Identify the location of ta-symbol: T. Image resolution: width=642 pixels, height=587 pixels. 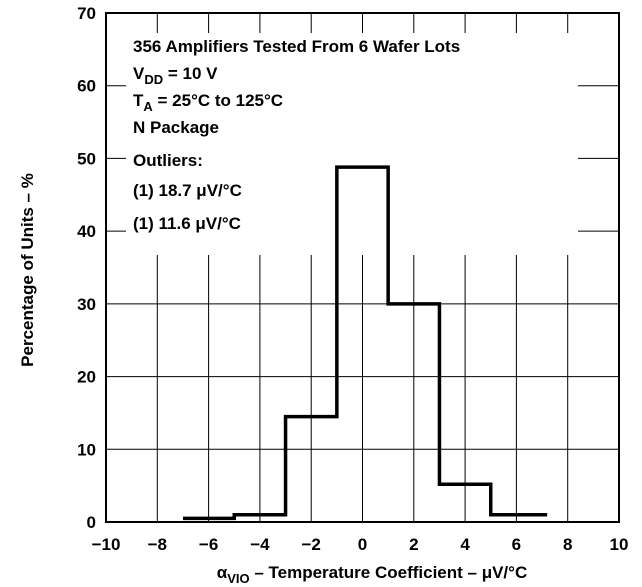
(138, 100).